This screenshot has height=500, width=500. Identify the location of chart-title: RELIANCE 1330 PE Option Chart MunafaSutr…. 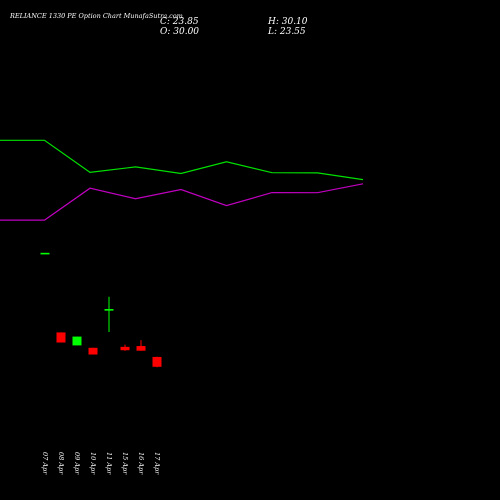
(96, 16).